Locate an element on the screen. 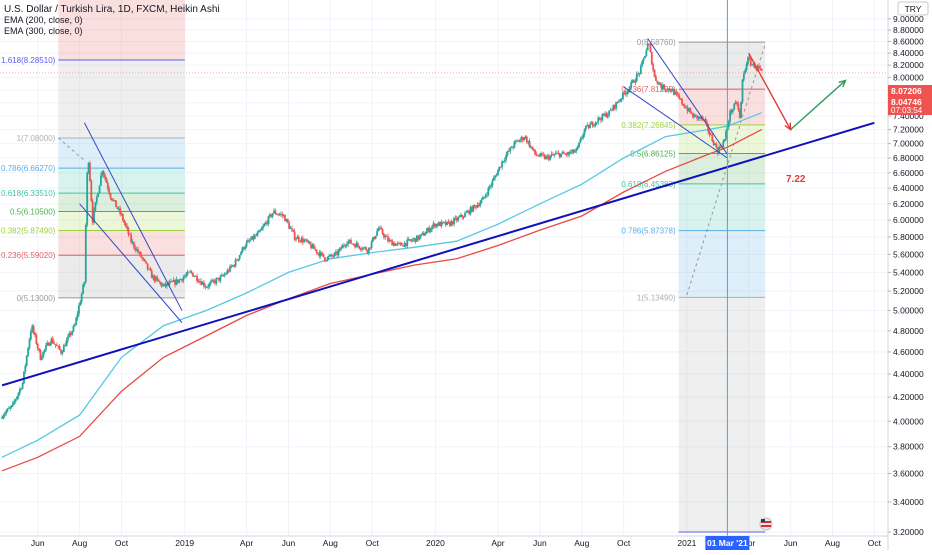 The height and width of the screenshot is (555, 932). time-tick-label: Jun is located at coordinates (38, 543).